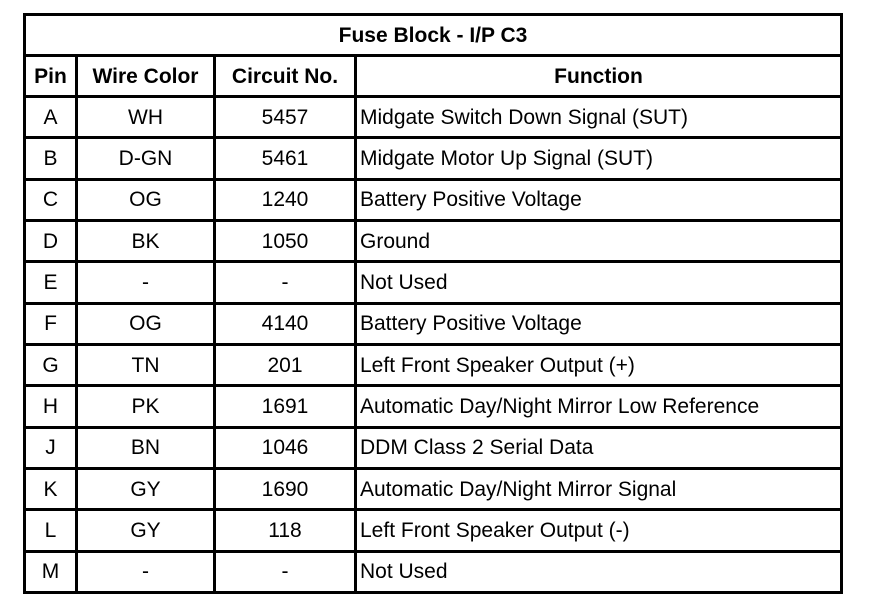  What do you see at coordinates (598, 117) in the screenshot?
I see `function-cell: Midgate Switch Down Signal (SUT)` at bounding box center [598, 117].